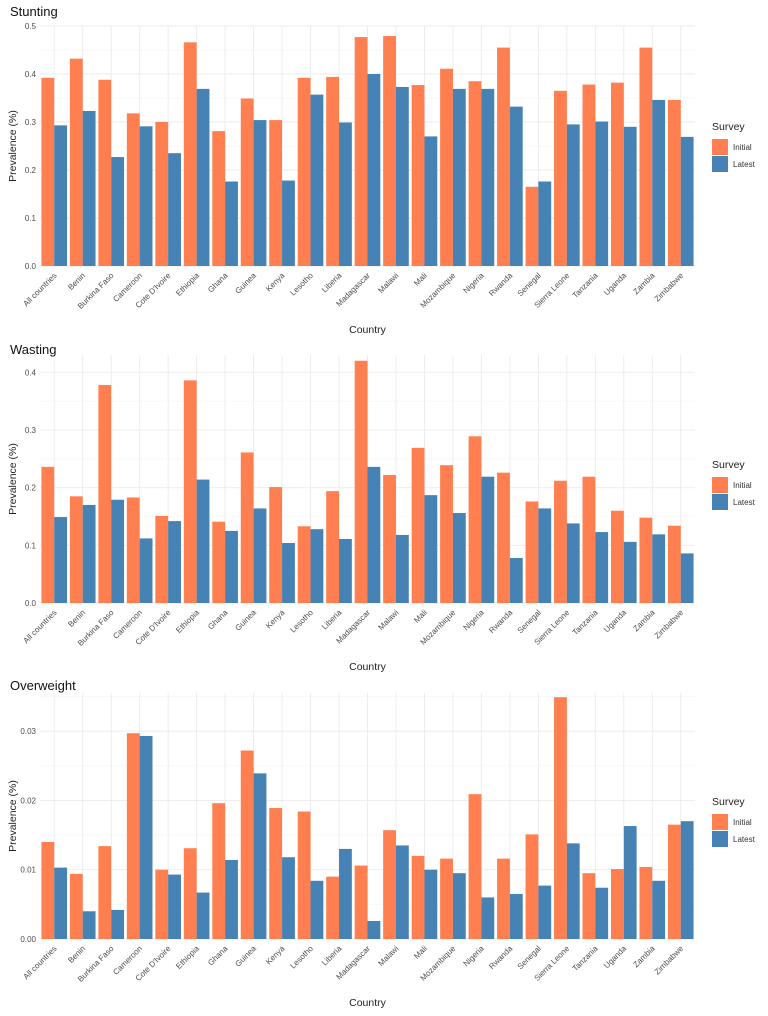 The width and height of the screenshot is (768, 1016). Describe the element at coordinates (118, 551) in the screenshot. I see `bar-latest-burkina-faso` at that location.